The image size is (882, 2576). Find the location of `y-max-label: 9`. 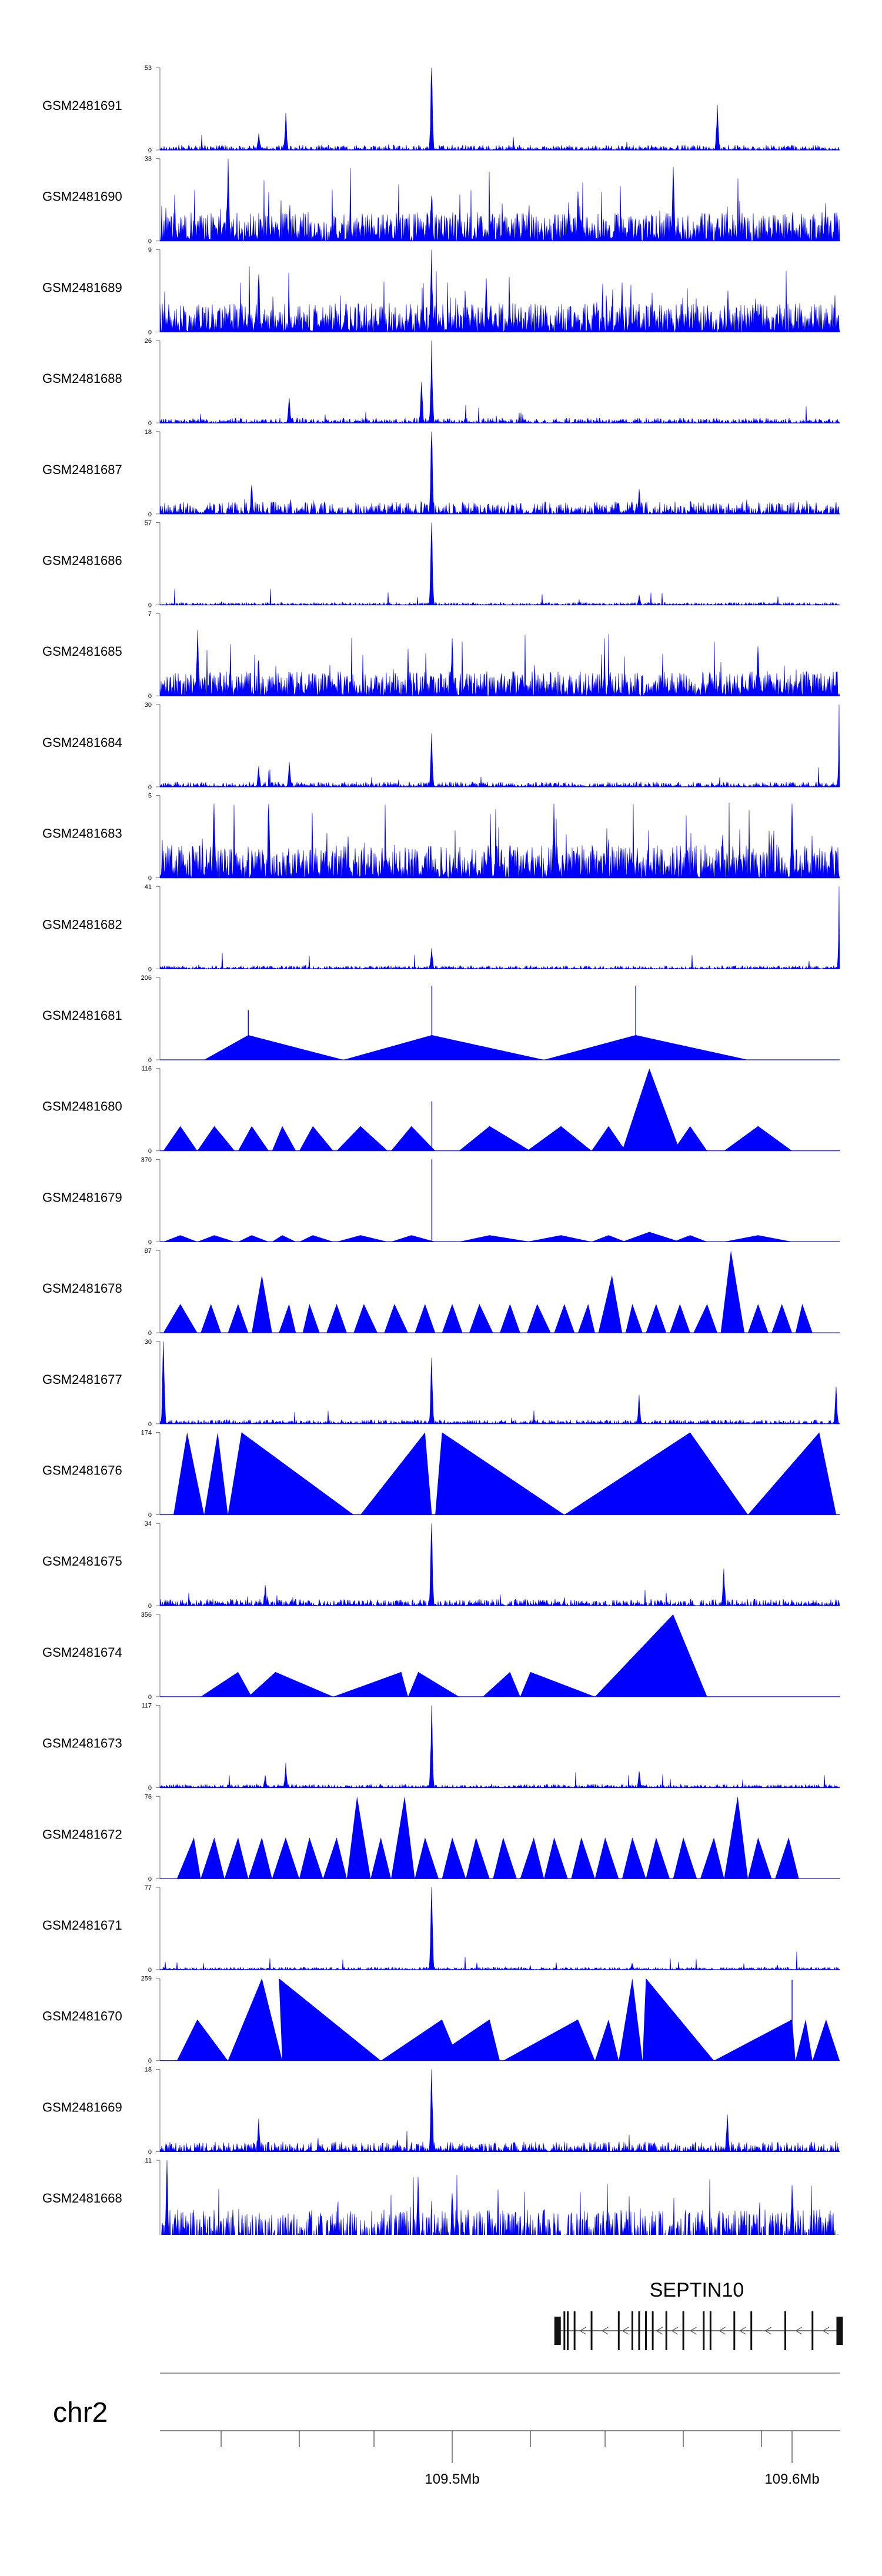

y-max-label: 9 is located at coordinates (150, 249).